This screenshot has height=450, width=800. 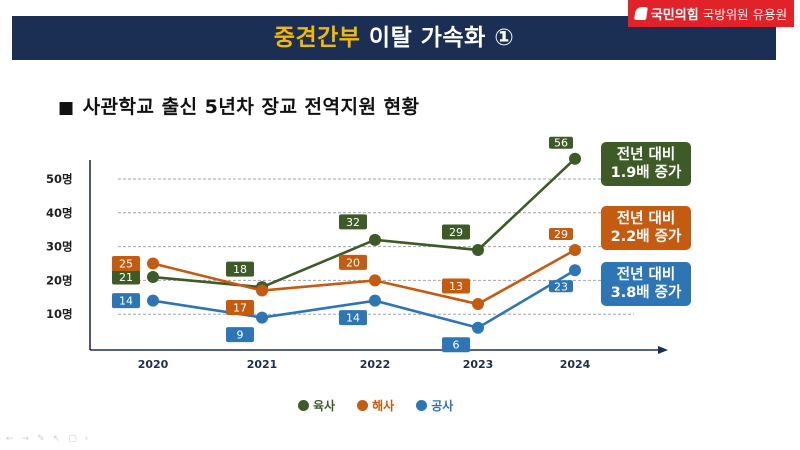 I want to click on x-tick-label: 2023, so click(x=478, y=364).